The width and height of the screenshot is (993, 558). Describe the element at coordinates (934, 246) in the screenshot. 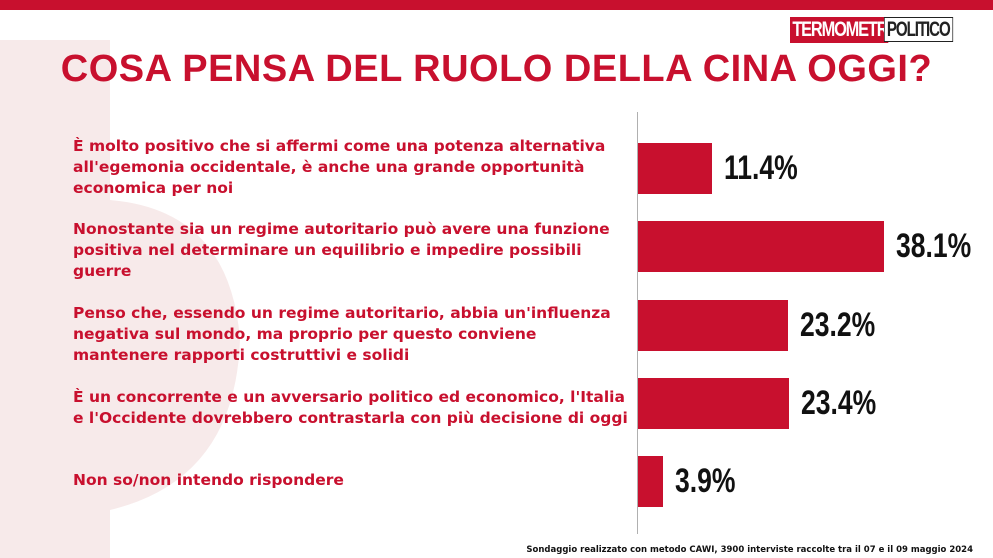

I see `value-label-2: 38.1%` at that location.